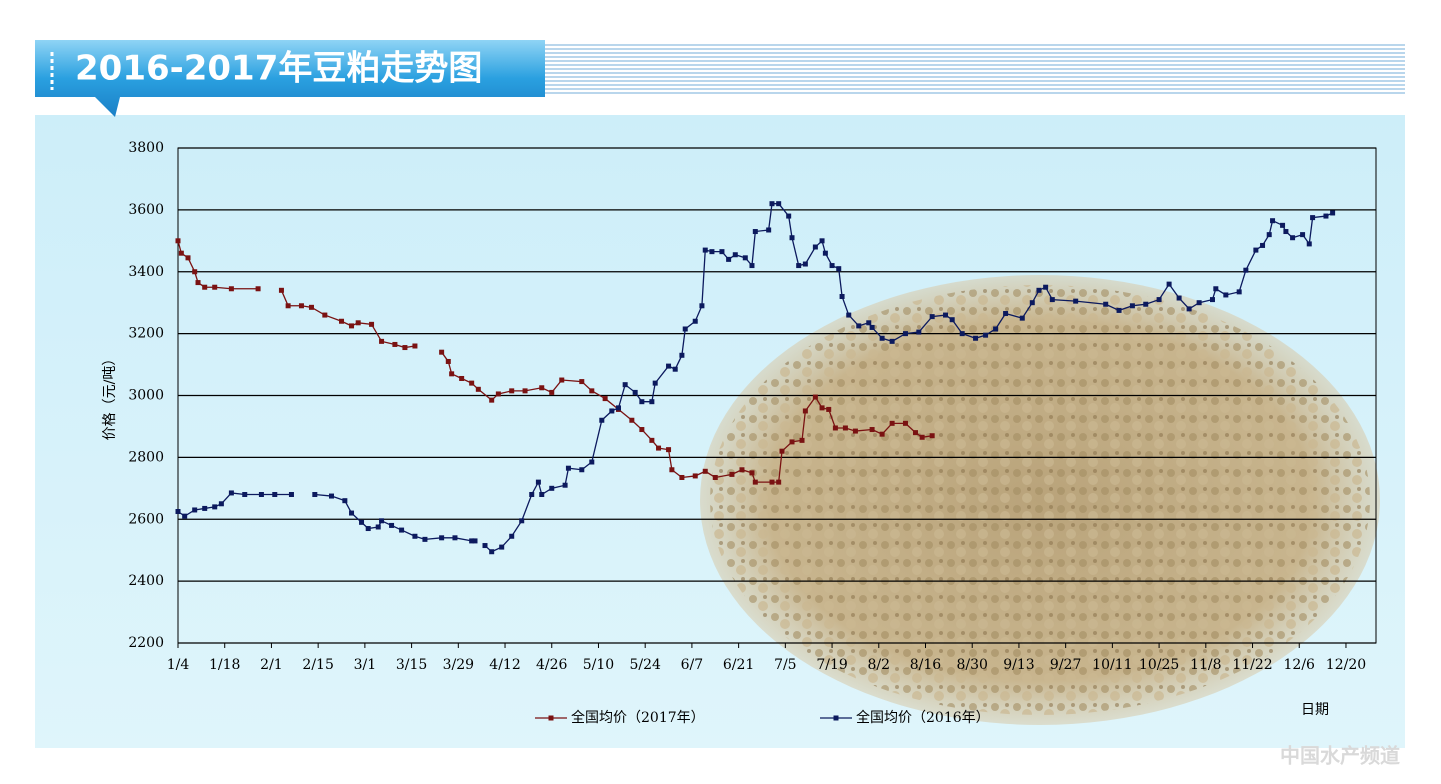  I want to click on watermark: 中国水产频道, so click(1340, 756).